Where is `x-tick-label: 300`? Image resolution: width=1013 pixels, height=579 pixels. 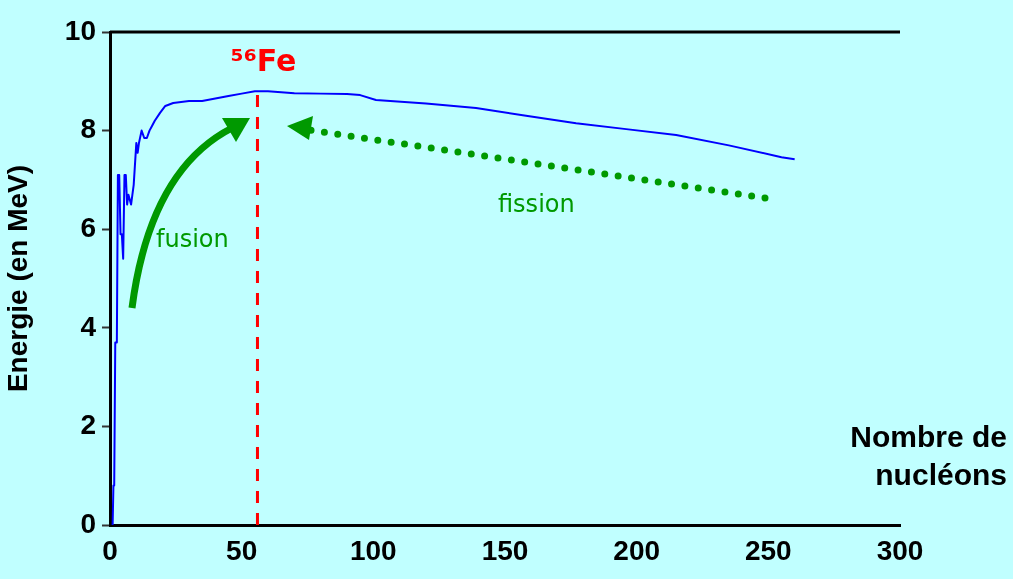 x-tick-label: 300 is located at coordinates (900, 550).